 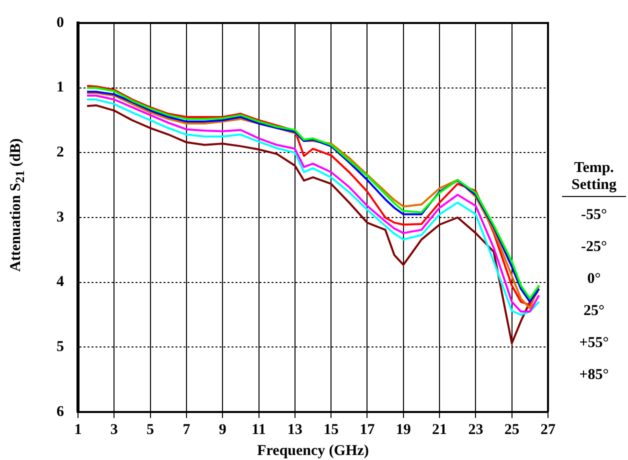 I want to click on x-tick-label: 21, so click(x=440, y=430).